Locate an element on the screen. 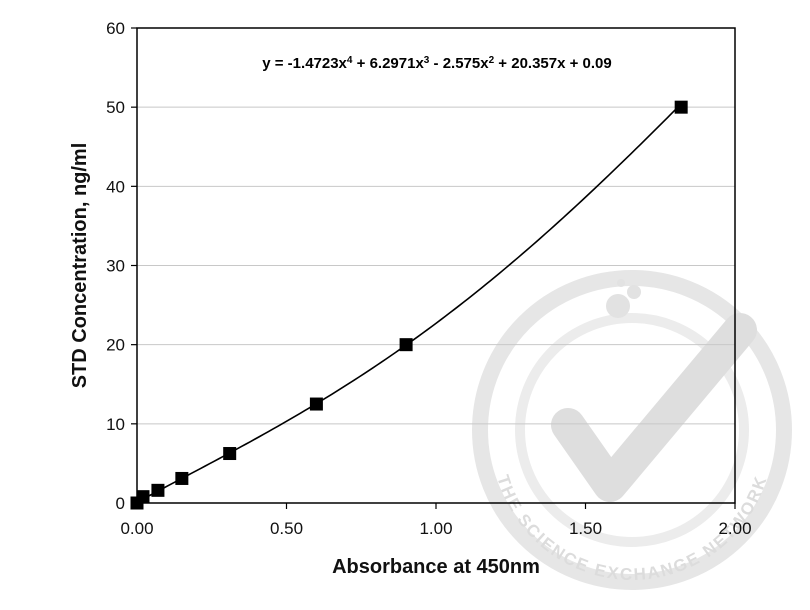 The height and width of the screenshot is (610, 810). watermark-bubble-small is located at coordinates (634, 292).